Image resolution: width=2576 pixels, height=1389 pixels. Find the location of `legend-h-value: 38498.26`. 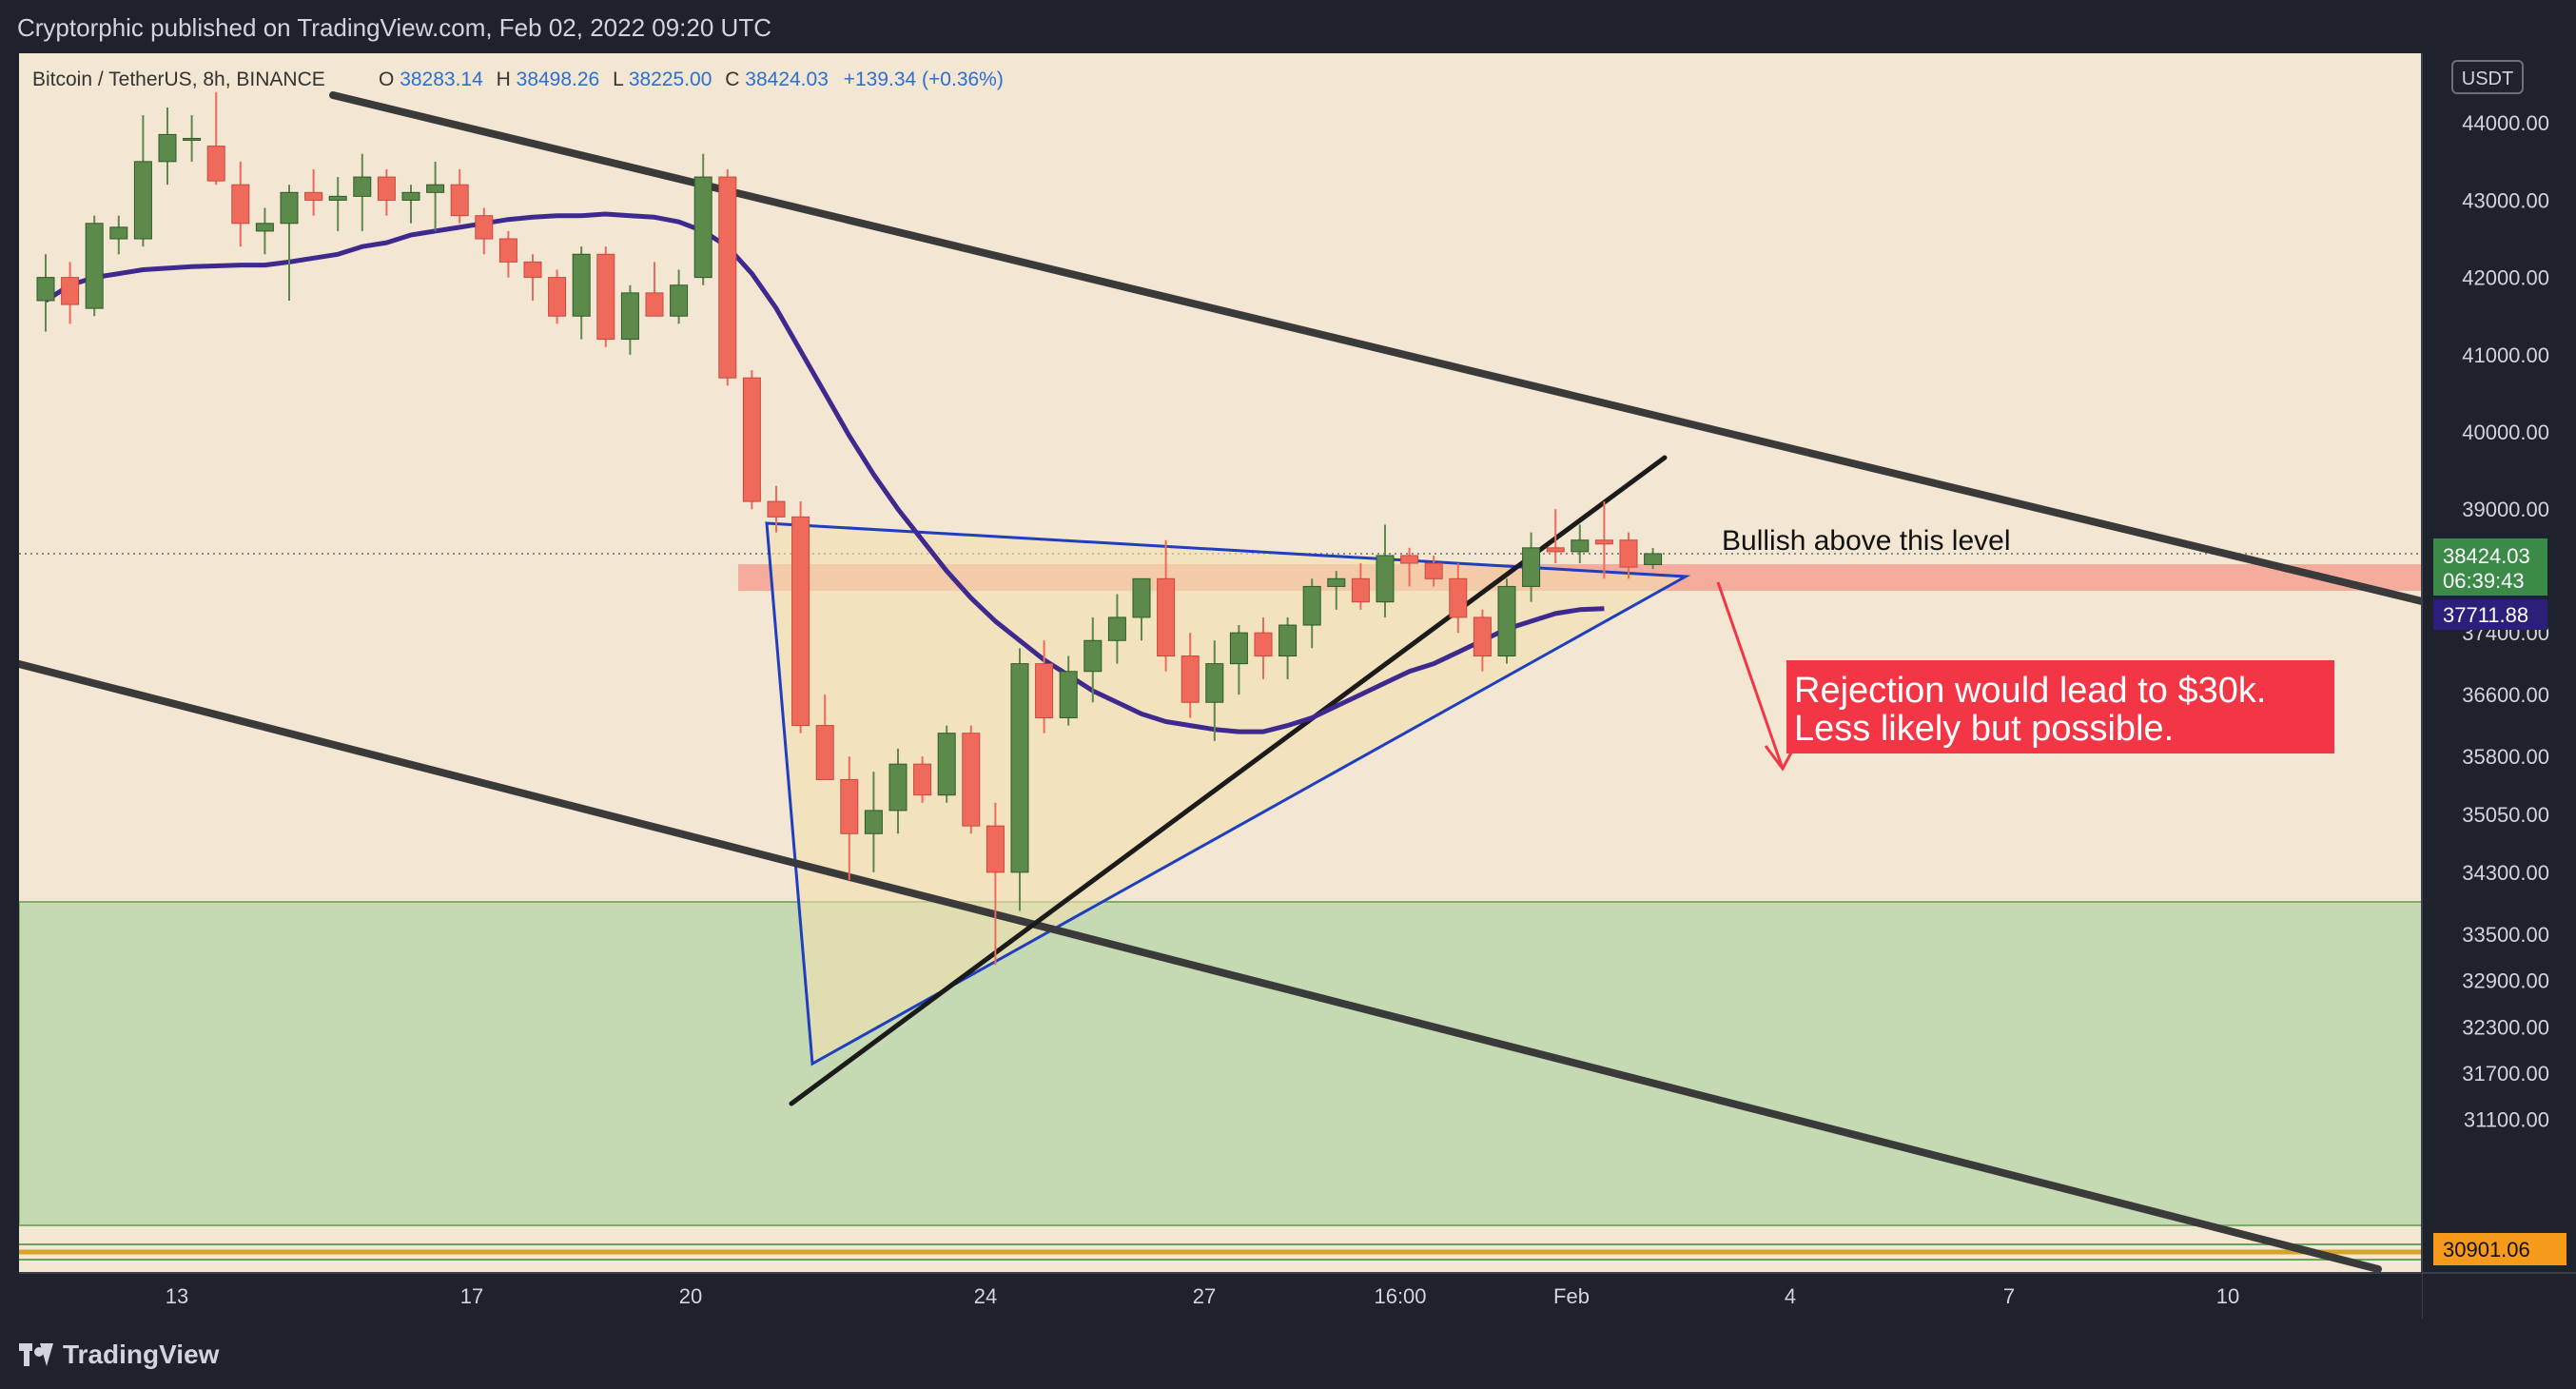

legend-h-value: 38498.26 is located at coordinates (559, 79).